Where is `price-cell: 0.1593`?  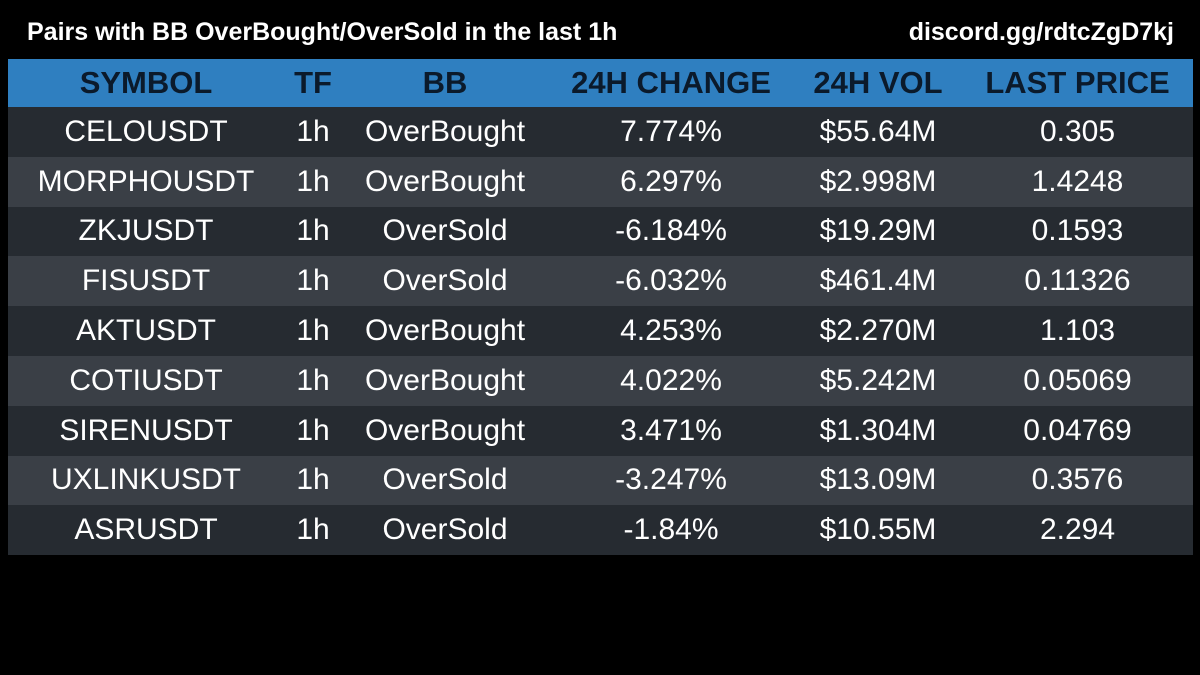 price-cell: 0.1593 is located at coordinates (1077, 231).